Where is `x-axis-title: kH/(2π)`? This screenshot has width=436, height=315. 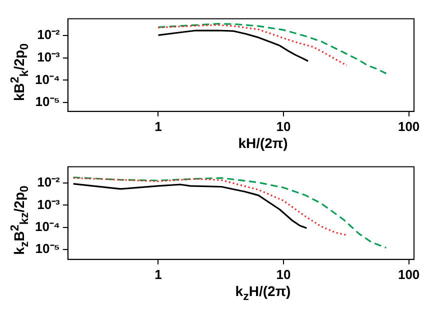 x-axis-title: kH/(2π) is located at coordinates (263, 143).